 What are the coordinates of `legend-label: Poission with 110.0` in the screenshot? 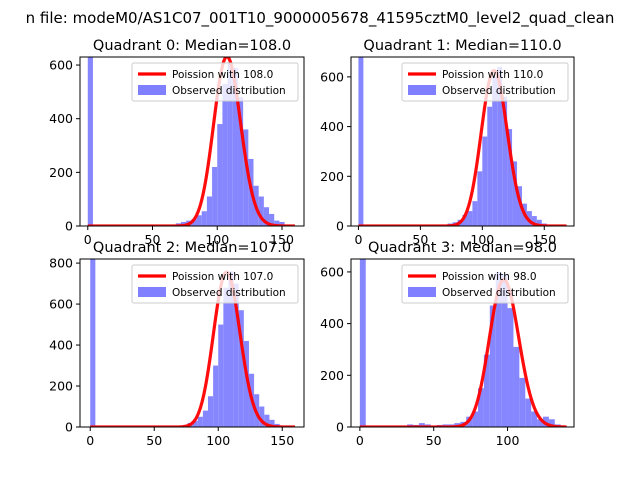 It's located at (492, 75).